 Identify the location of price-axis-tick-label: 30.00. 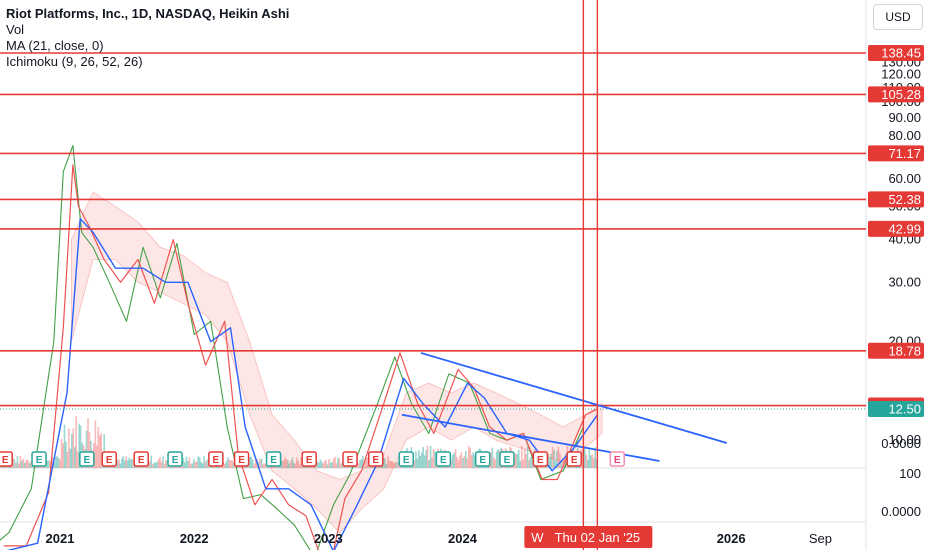
(904, 281).